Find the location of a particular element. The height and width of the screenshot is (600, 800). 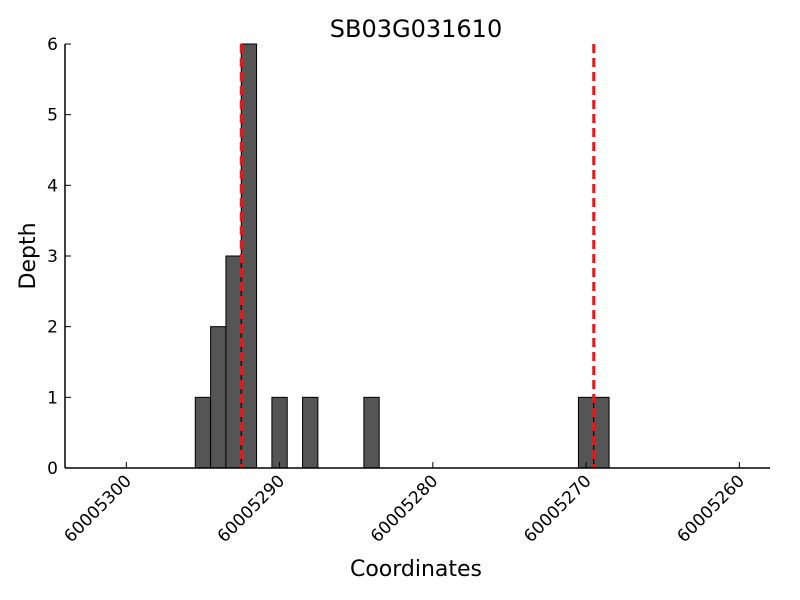

x-tick-label: 60005300 is located at coordinates (98, 508).